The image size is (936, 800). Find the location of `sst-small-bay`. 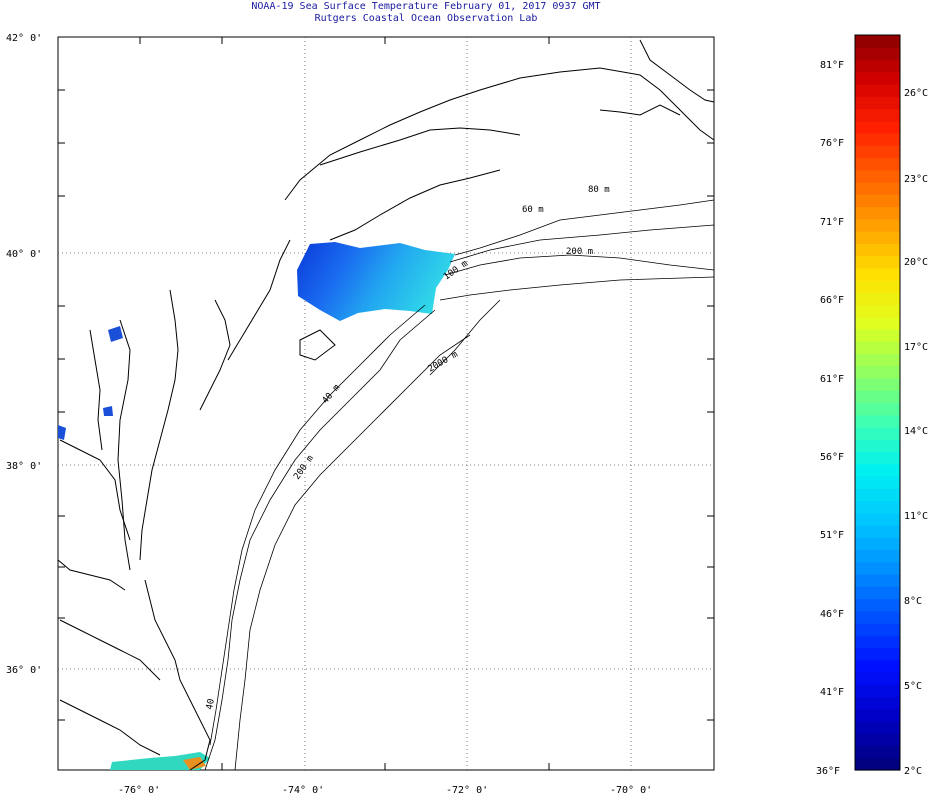

sst-small-bay is located at coordinates (115, 334).